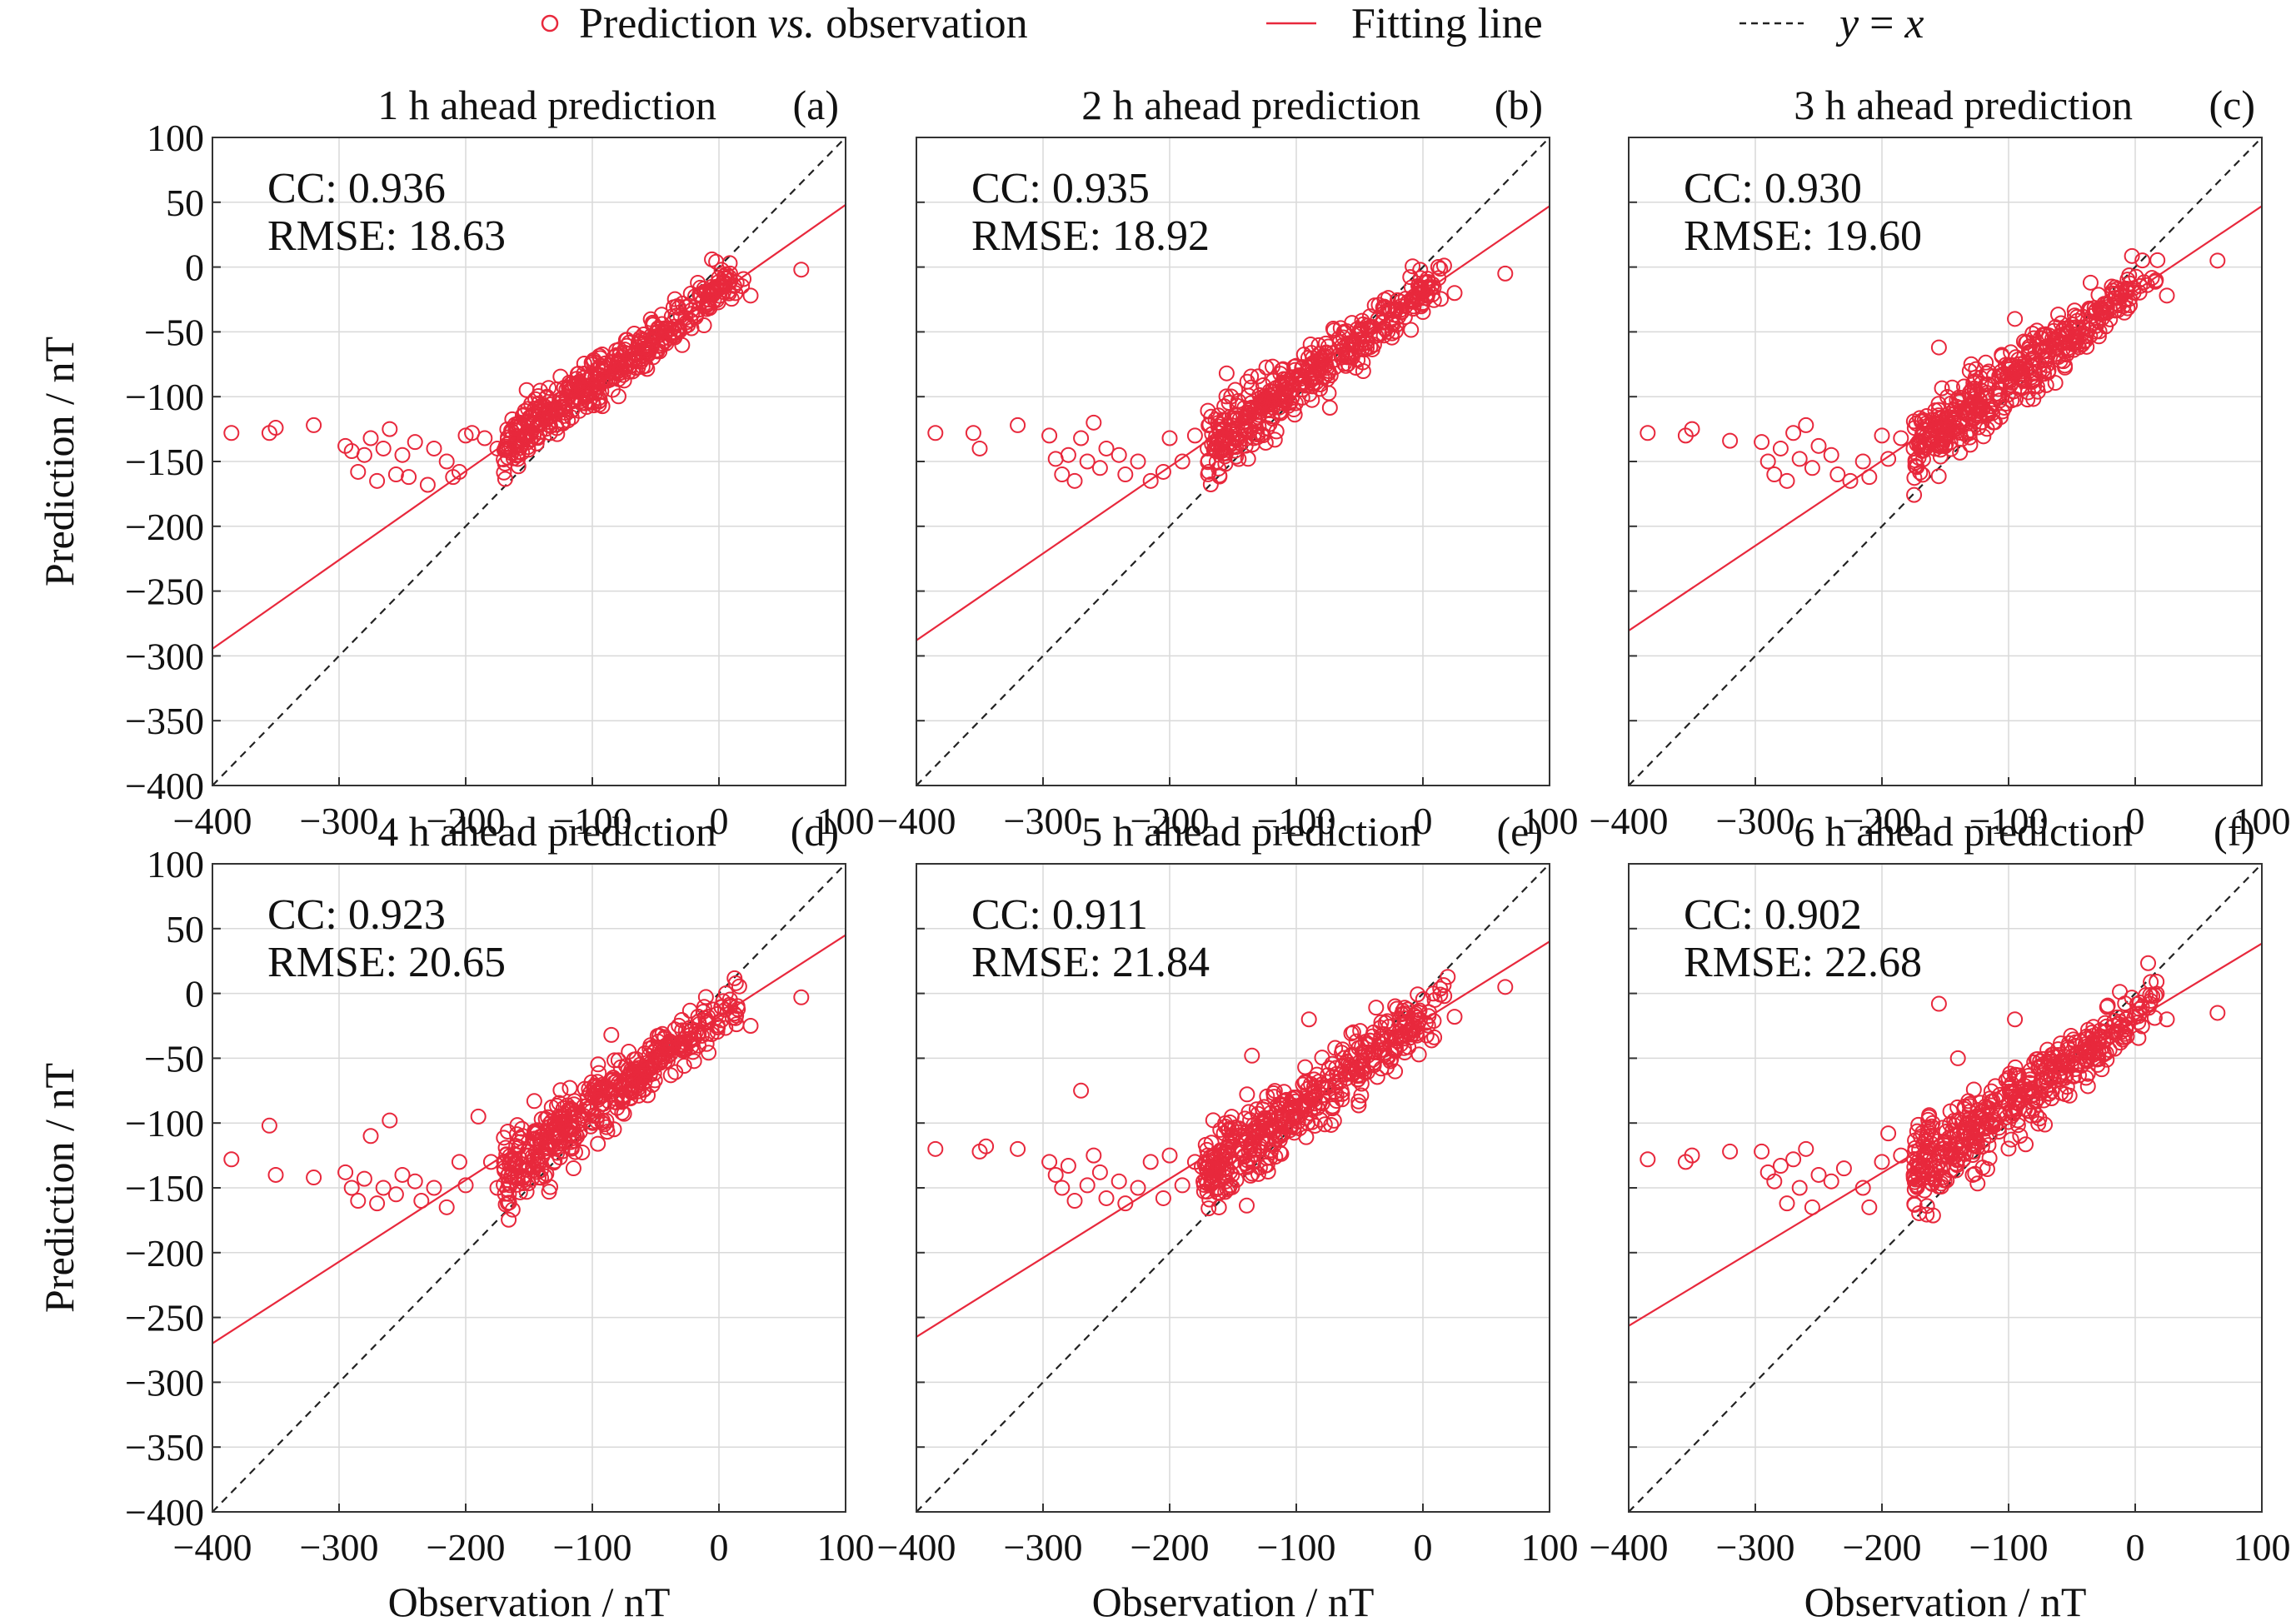  Describe the element at coordinates (212, 1547) in the screenshot. I see `x-tick-label: −400` at that location.